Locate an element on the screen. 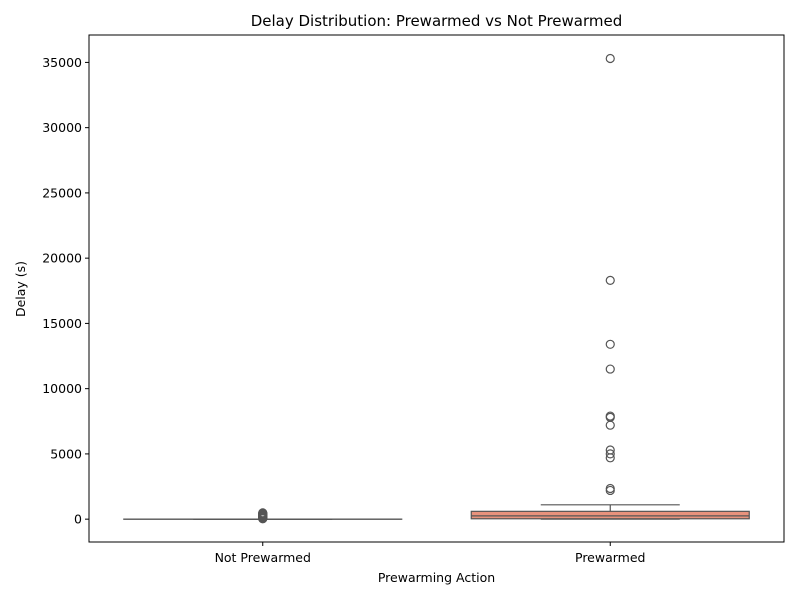 Image resolution: width=800 pixels, height=600 pixels. y-tick-label: 20000 is located at coordinates (62, 258).